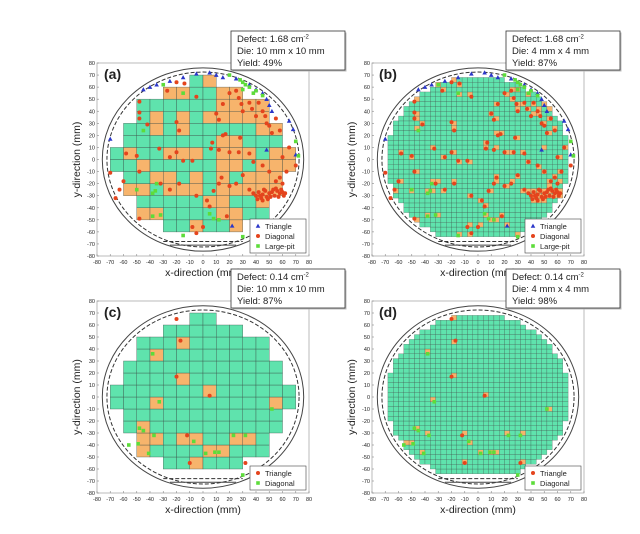 The image size is (640, 534). What do you see at coordinates (533, 483) in the screenshot?
I see `legend-marker-diagonal` at bounding box center [533, 483].